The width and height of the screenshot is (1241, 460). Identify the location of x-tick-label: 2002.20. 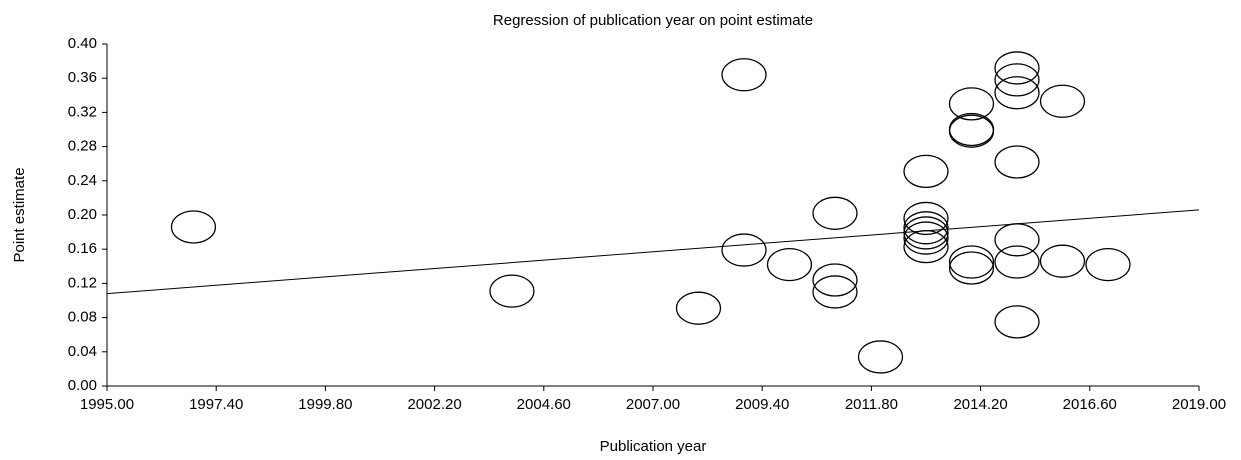
(434, 404).